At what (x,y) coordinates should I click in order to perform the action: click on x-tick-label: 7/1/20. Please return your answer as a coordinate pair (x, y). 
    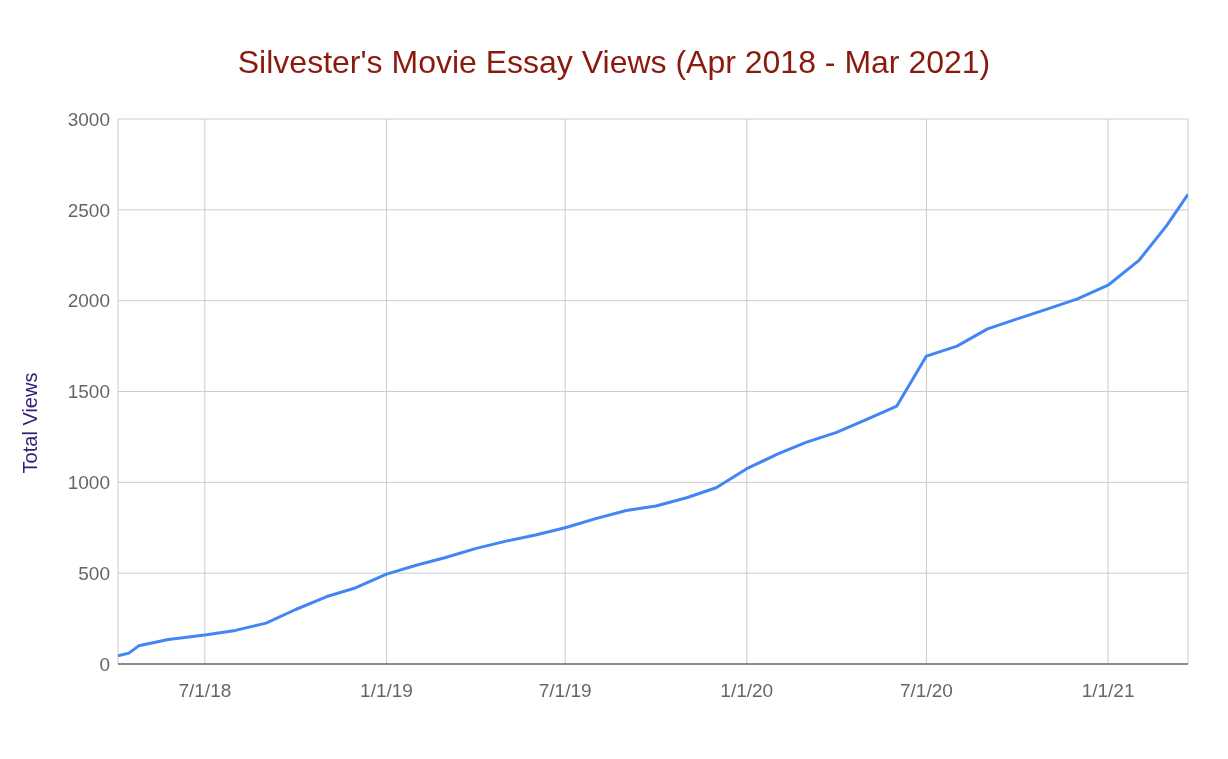
    Looking at the image, I should click on (926, 691).